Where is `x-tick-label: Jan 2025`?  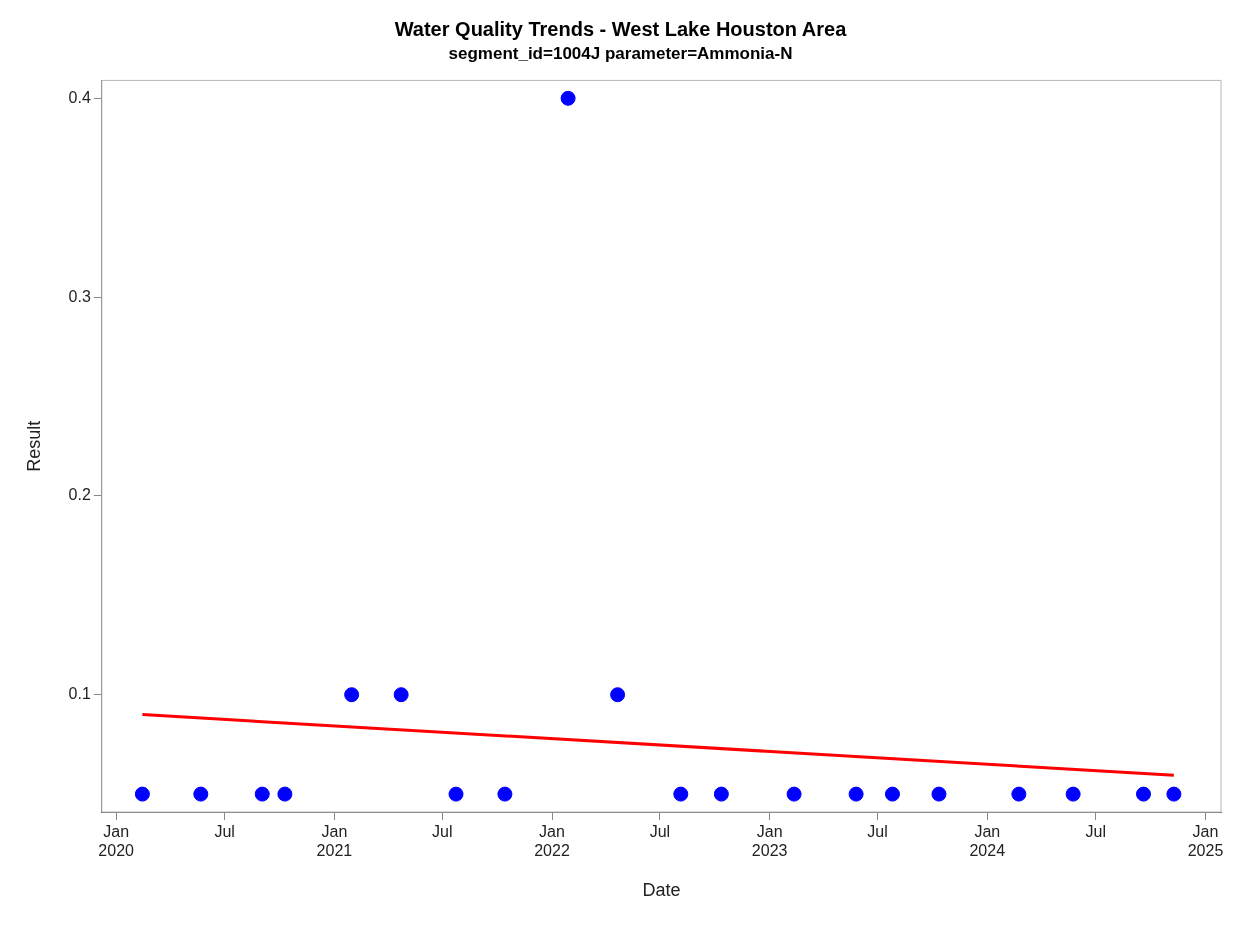
x-tick-label: Jan 2025 is located at coordinates (1205, 841).